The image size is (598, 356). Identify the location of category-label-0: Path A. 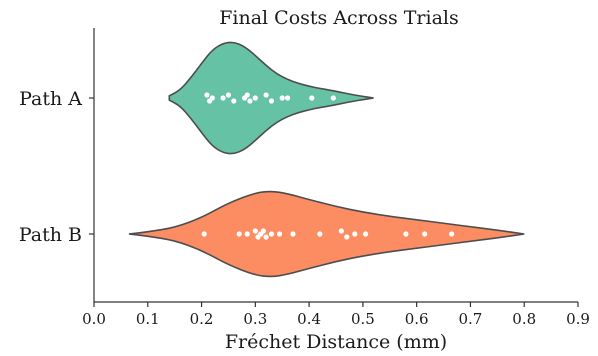
(50, 99).